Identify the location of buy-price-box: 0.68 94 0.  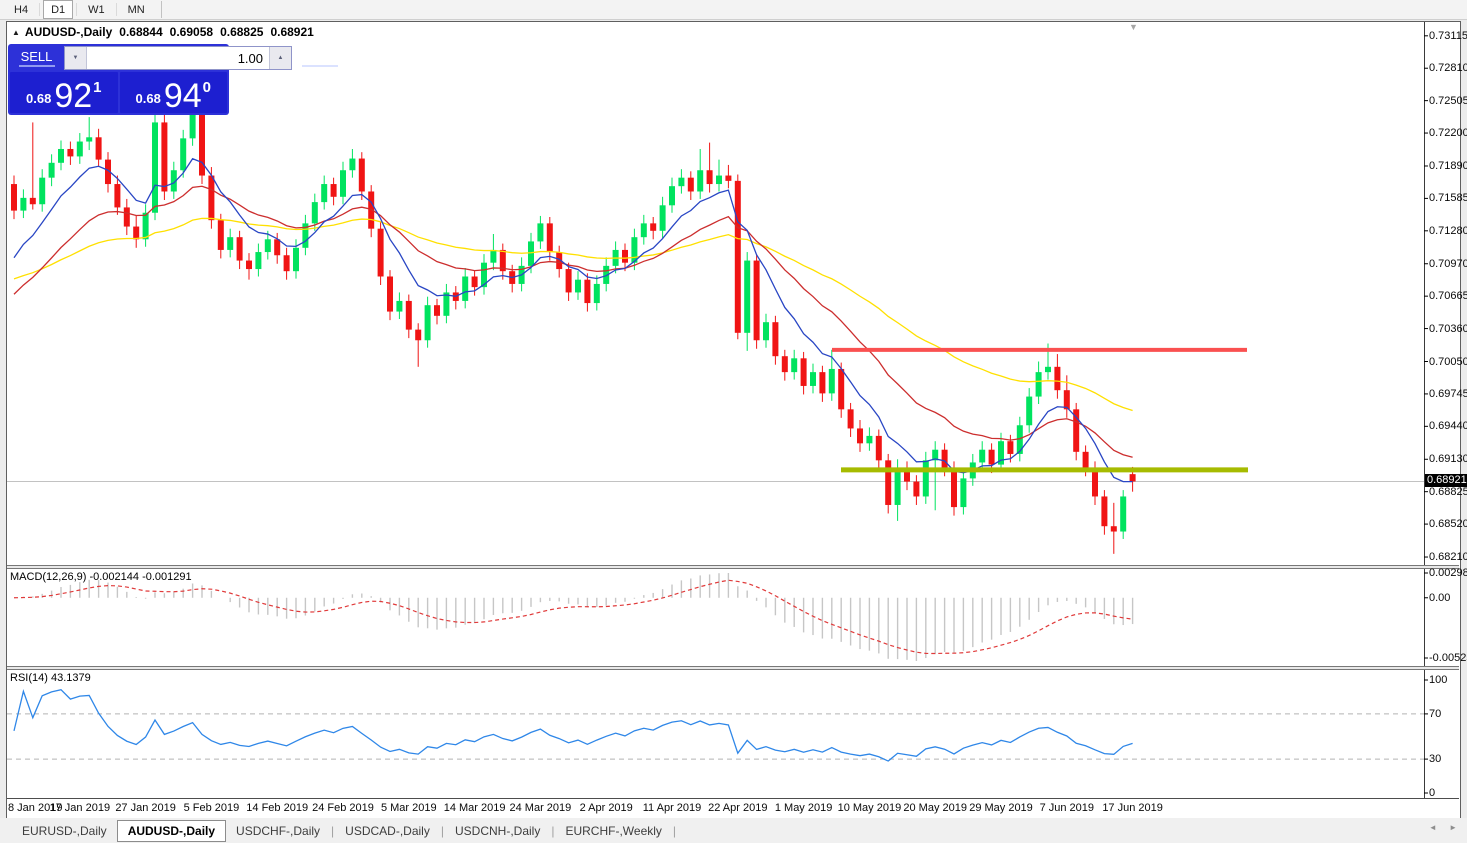
(173, 93).